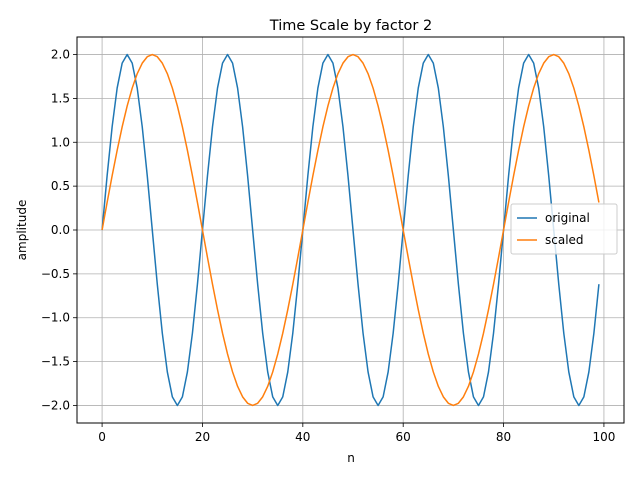  I want to click on y-tick-label: 0.5, so click(60, 186).